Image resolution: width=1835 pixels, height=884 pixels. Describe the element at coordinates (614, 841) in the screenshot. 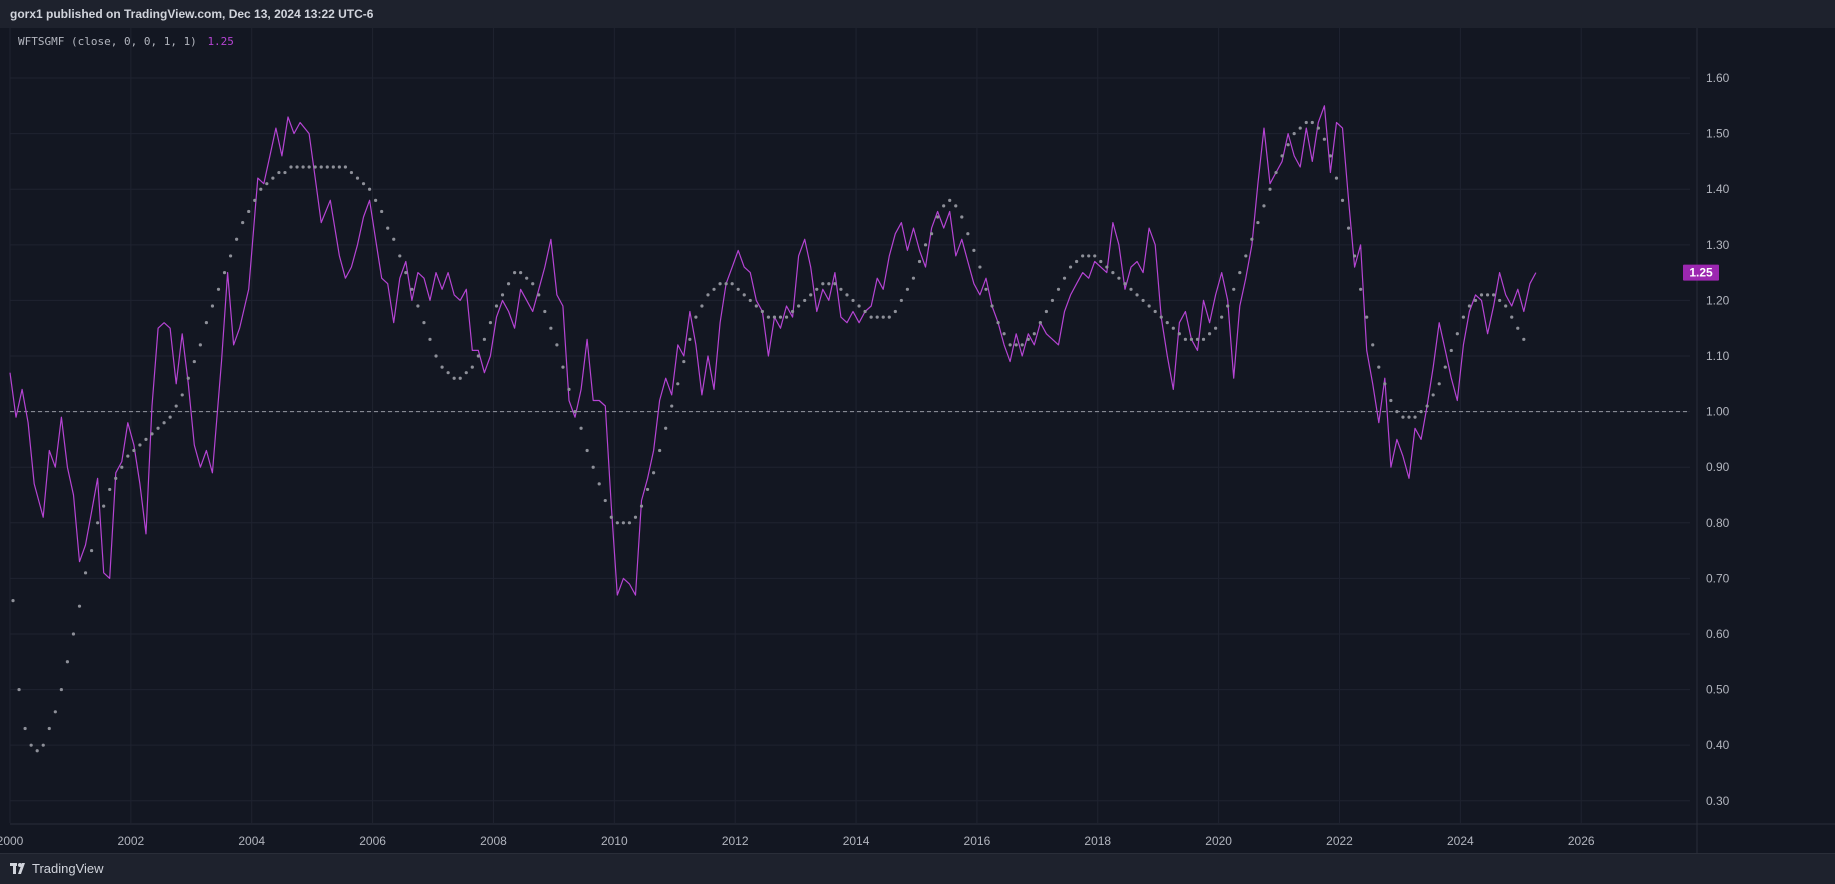

I see `x-tick-label: 2010` at that location.